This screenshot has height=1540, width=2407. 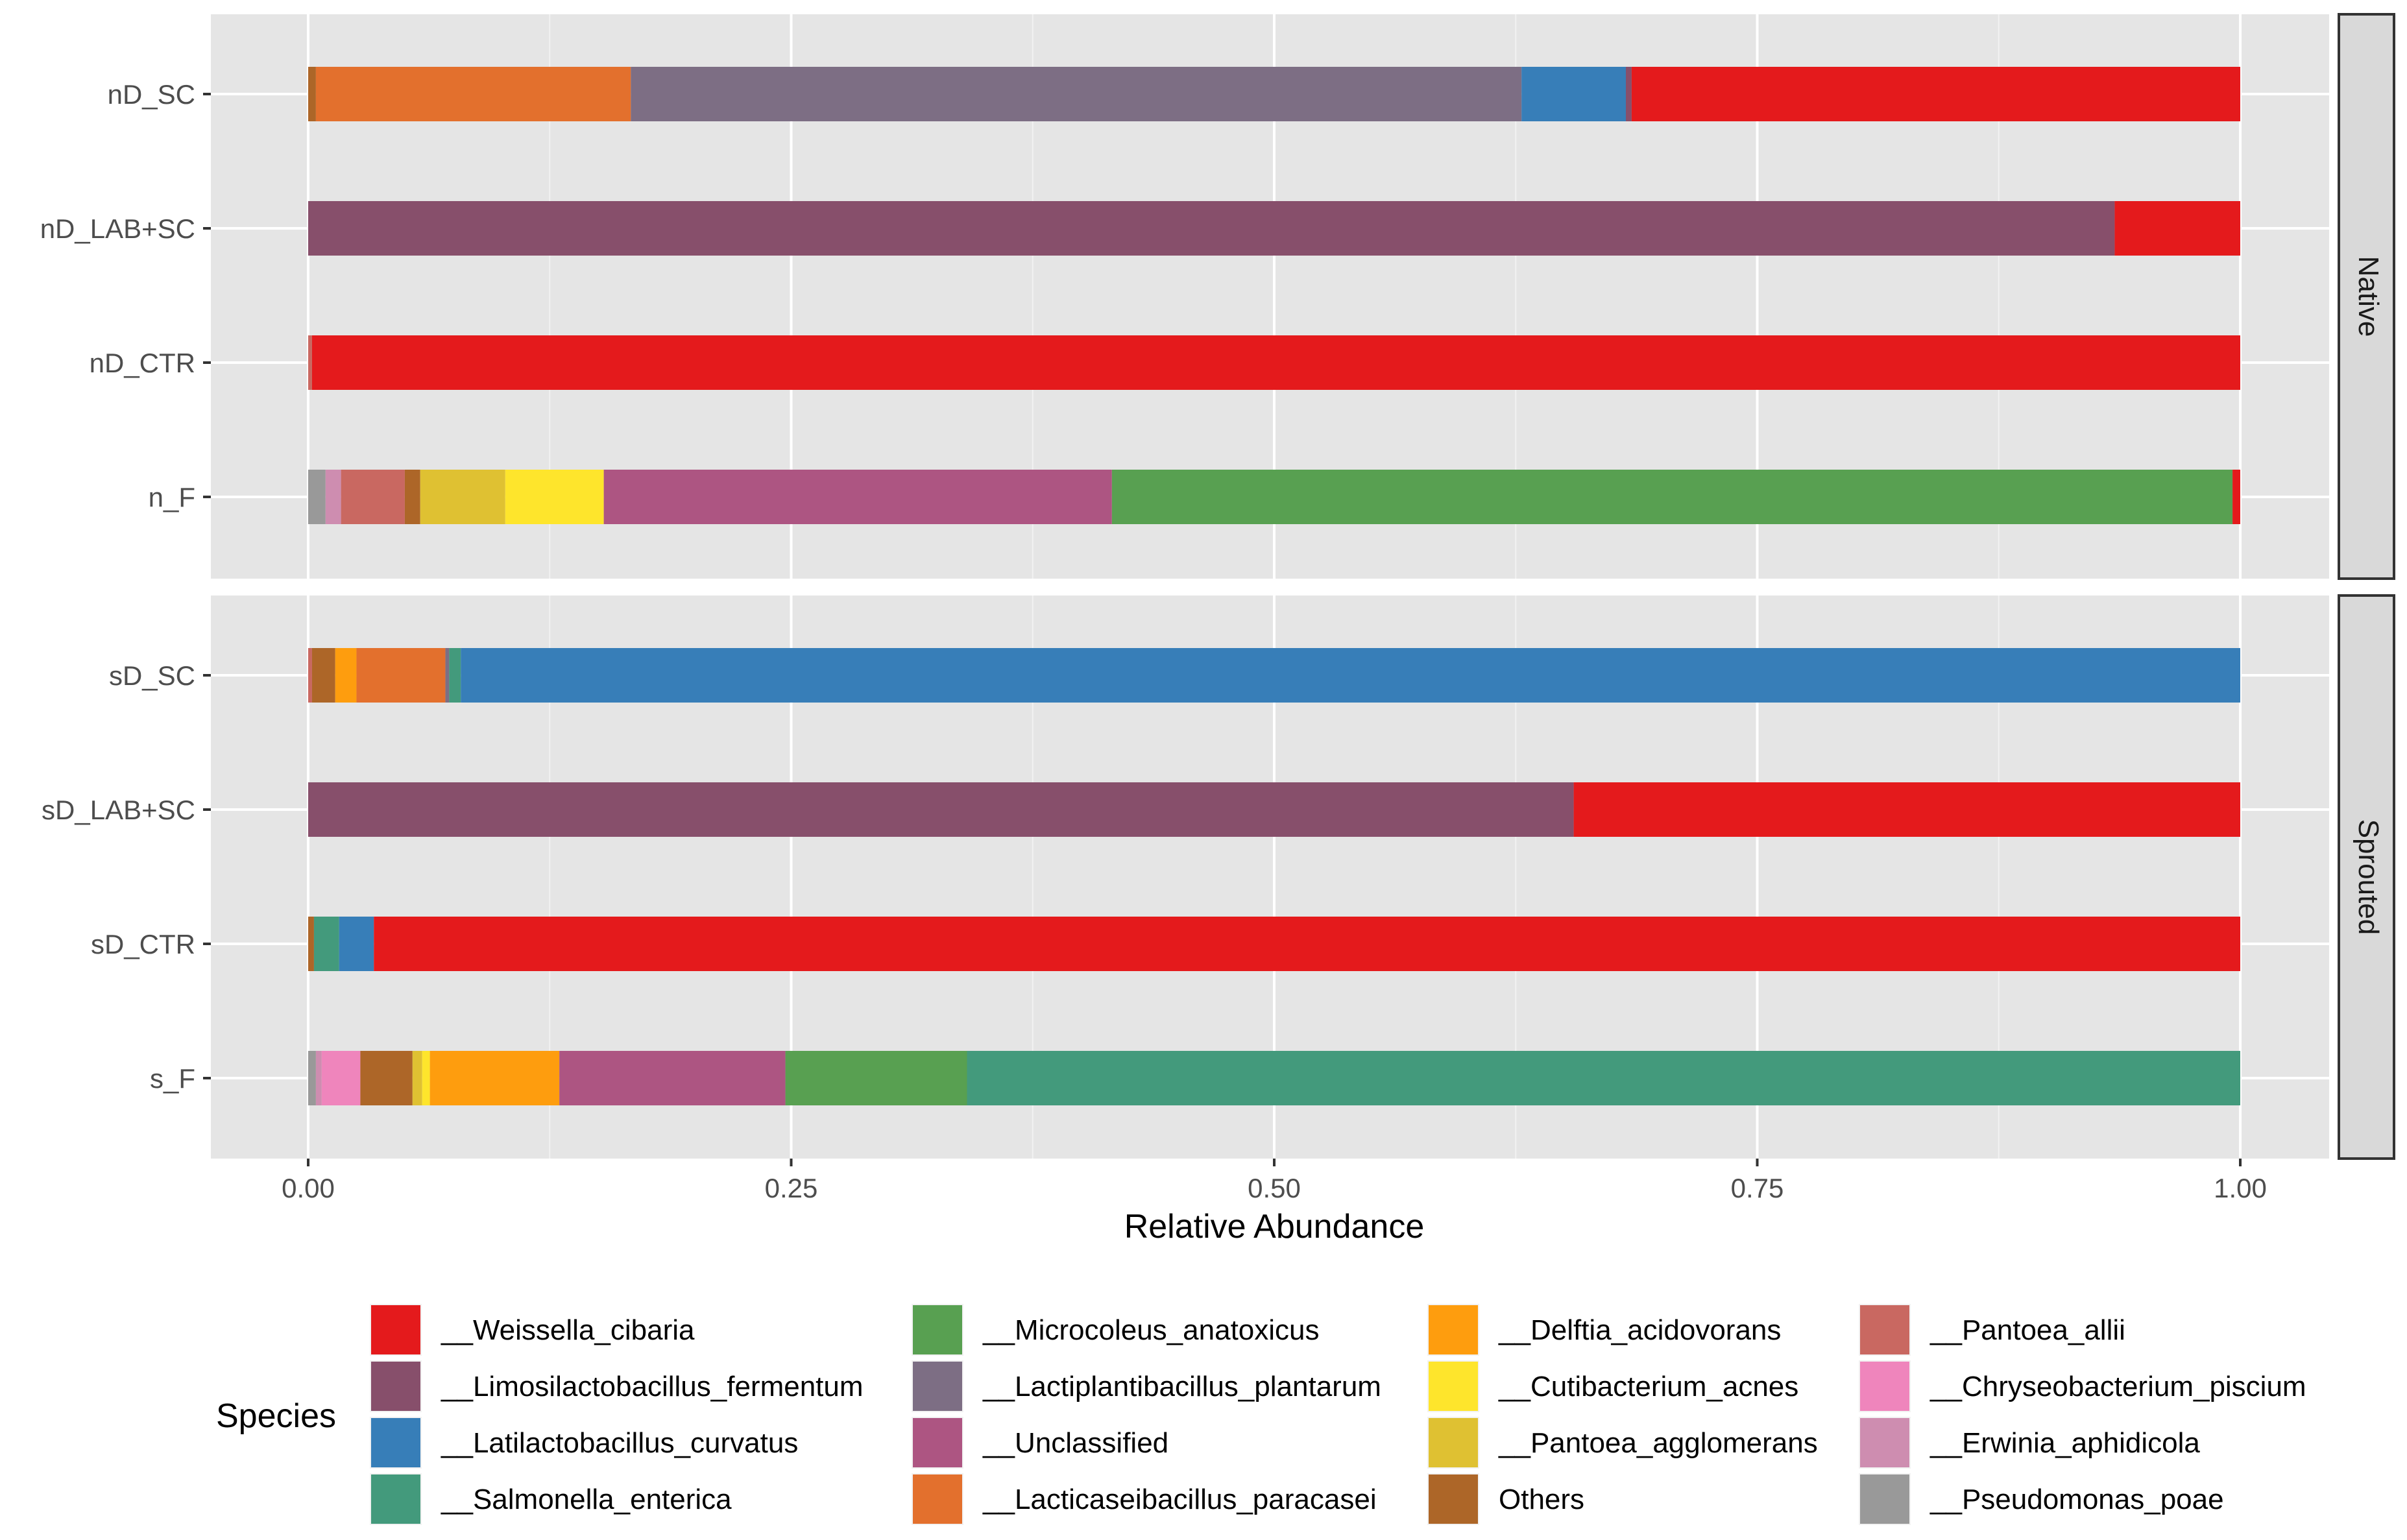 What do you see at coordinates (276, 1416) in the screenshot?
I see `legend-title: Species` at bounding box center [276, 1416].